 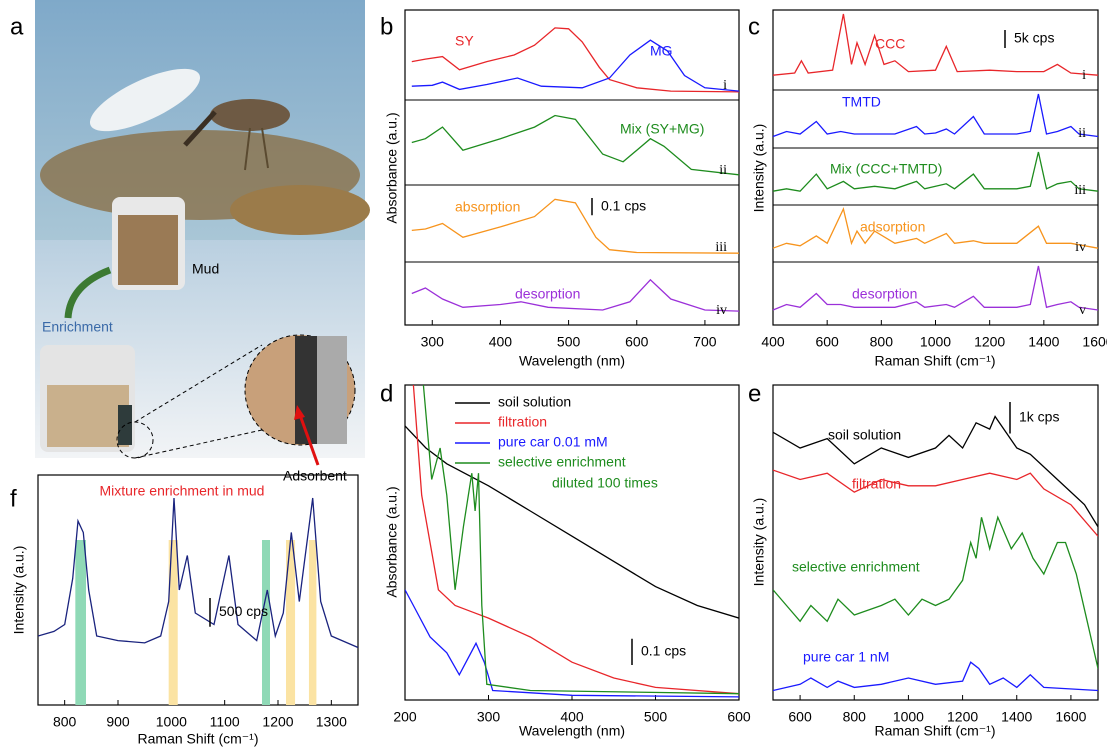 I want to click on panel-label: e, so click(x=754, y=393).